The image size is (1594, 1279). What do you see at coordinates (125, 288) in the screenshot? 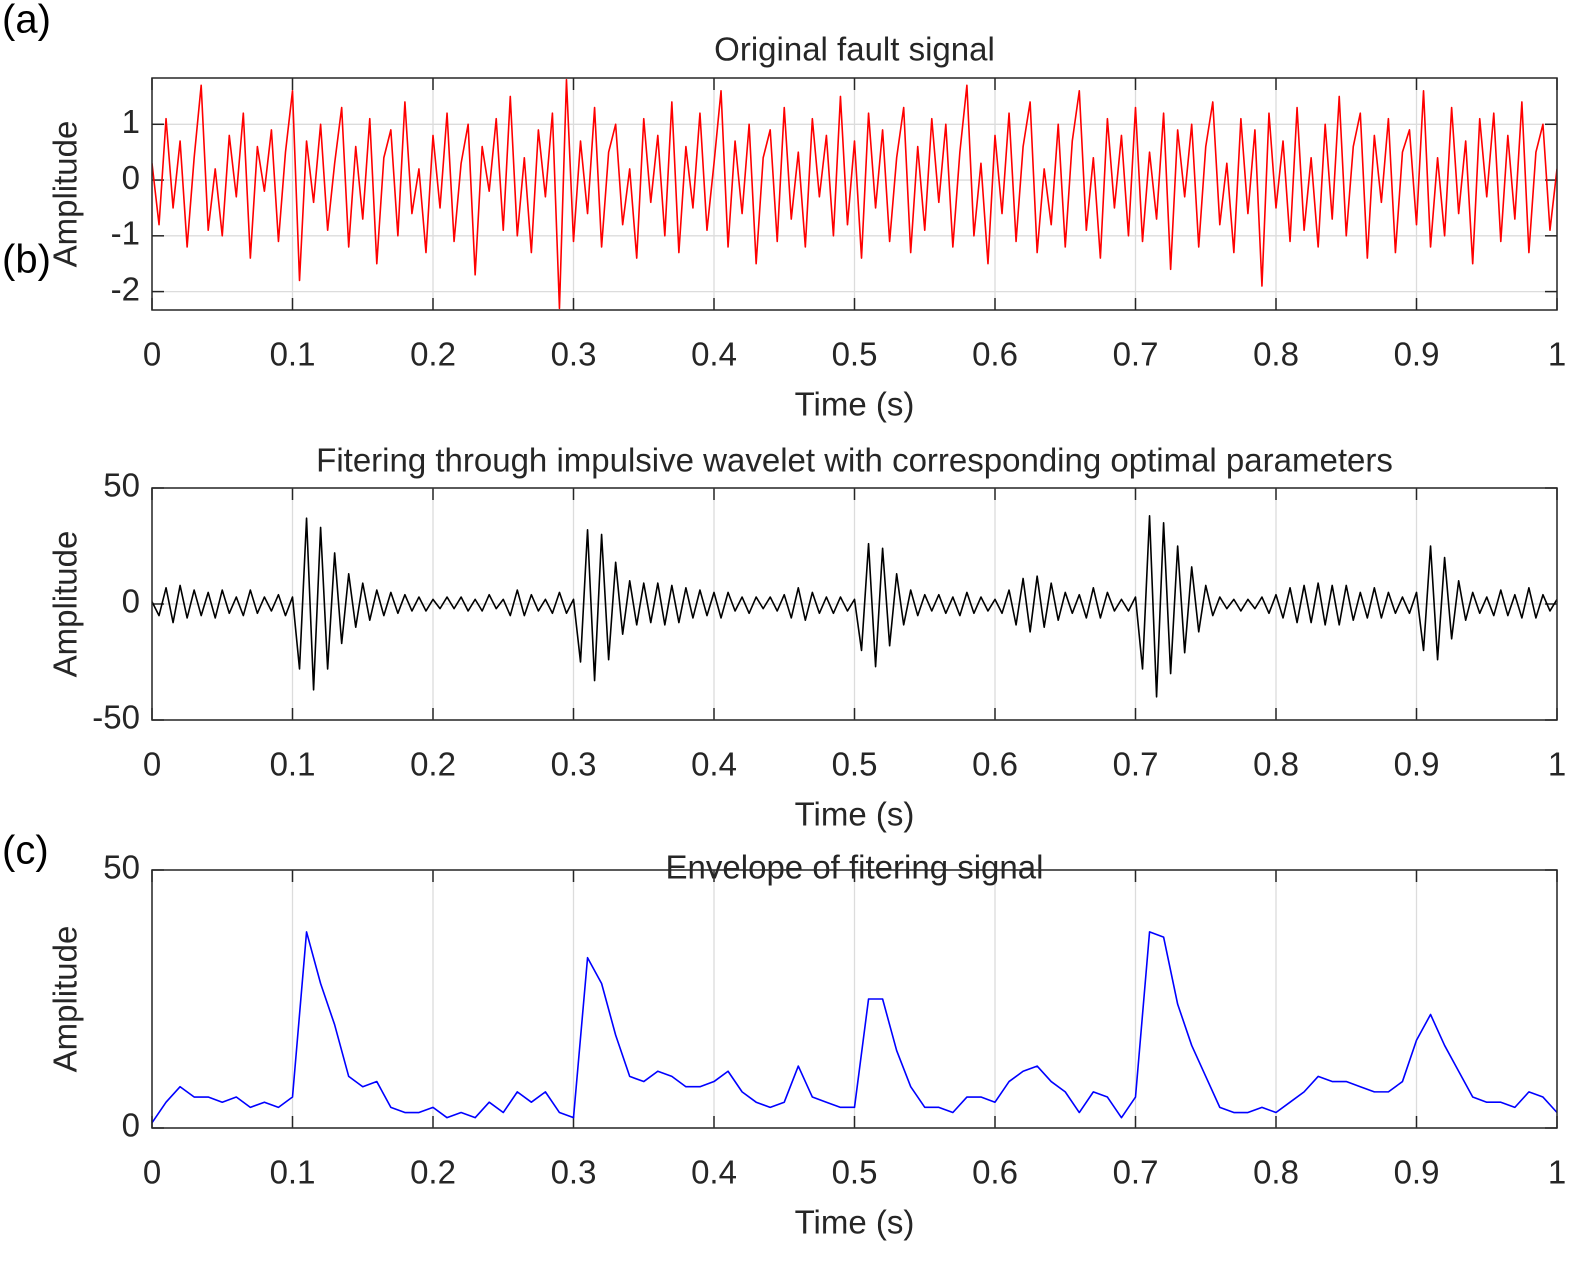
I see `y-tick-label: -2` at bounding box center [125, 288].